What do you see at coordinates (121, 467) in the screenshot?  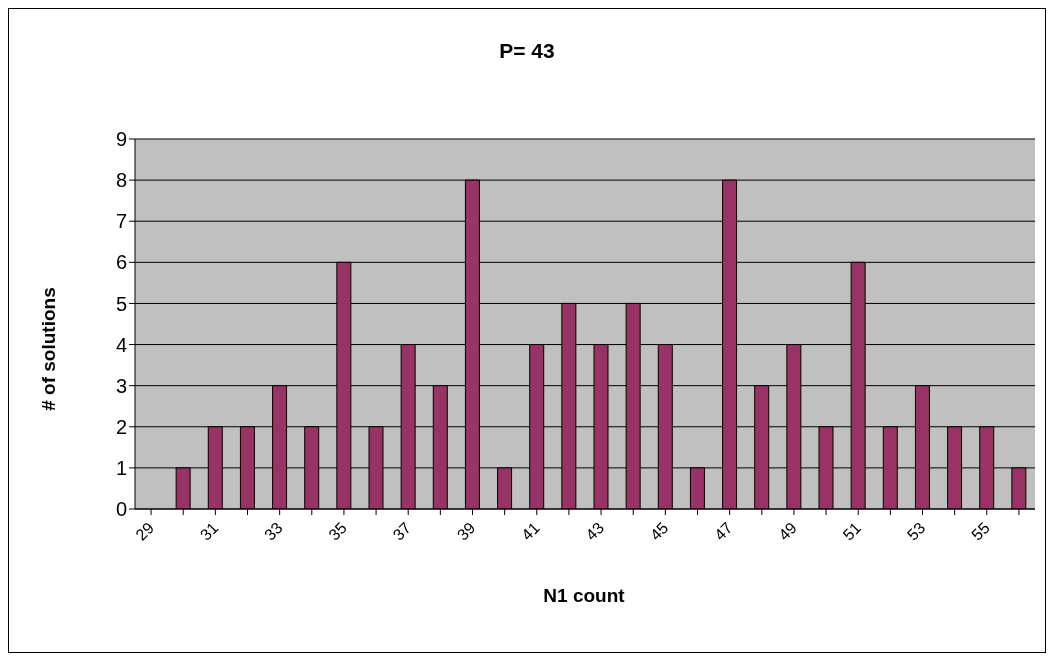 I see `y-tick-label: 1` at bounding box center [121, 467].